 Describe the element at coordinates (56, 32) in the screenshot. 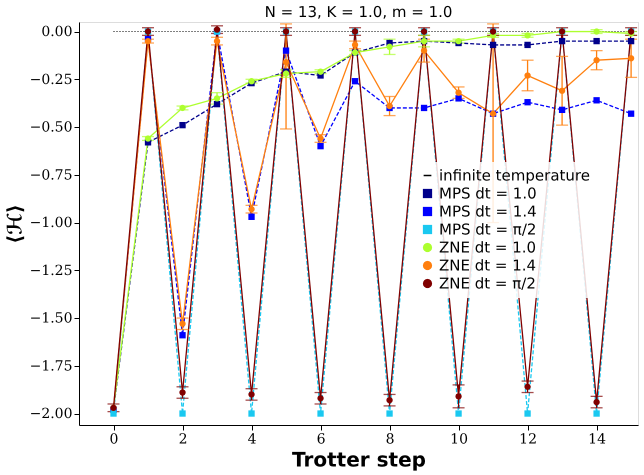

I see `y-tick-label: 0.00` at that location.